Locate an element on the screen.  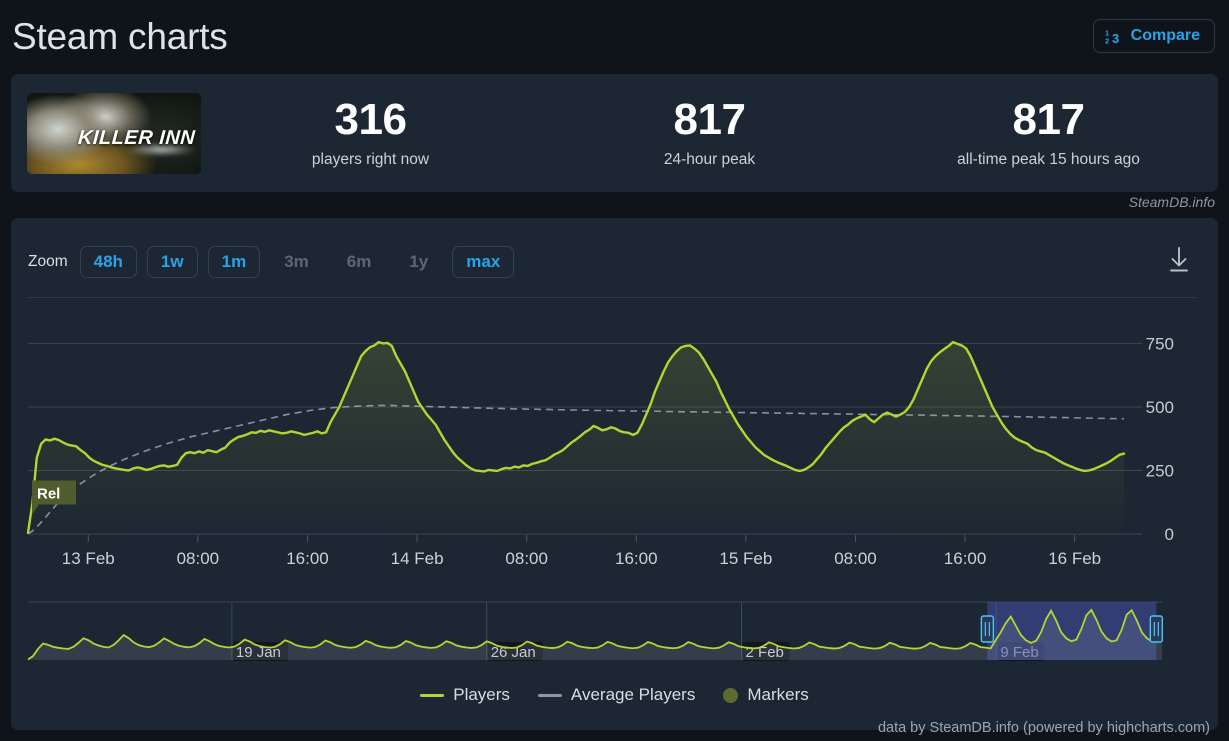
legend-item-average-players: Average Players is located at coordinates (616, 695).